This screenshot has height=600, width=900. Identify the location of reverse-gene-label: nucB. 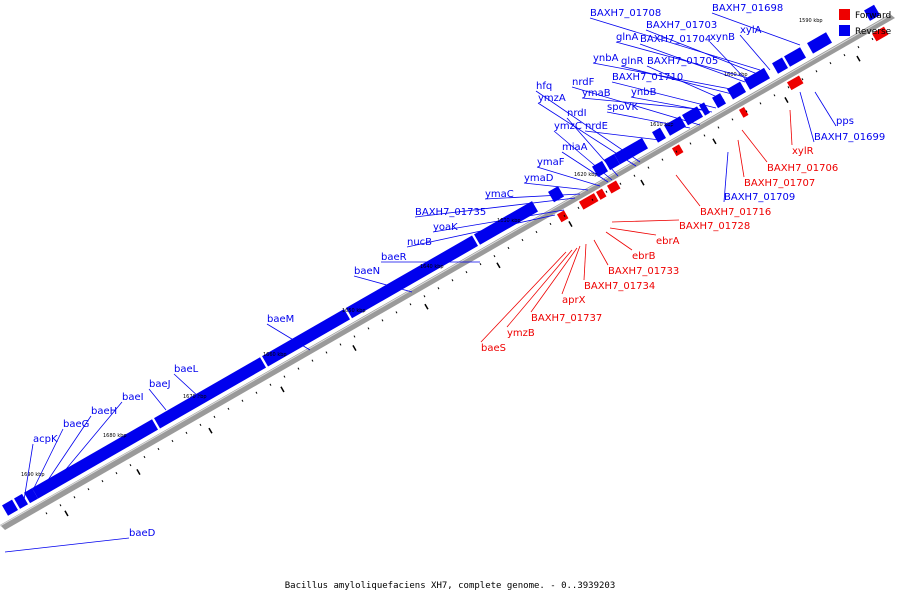
(419, 242).